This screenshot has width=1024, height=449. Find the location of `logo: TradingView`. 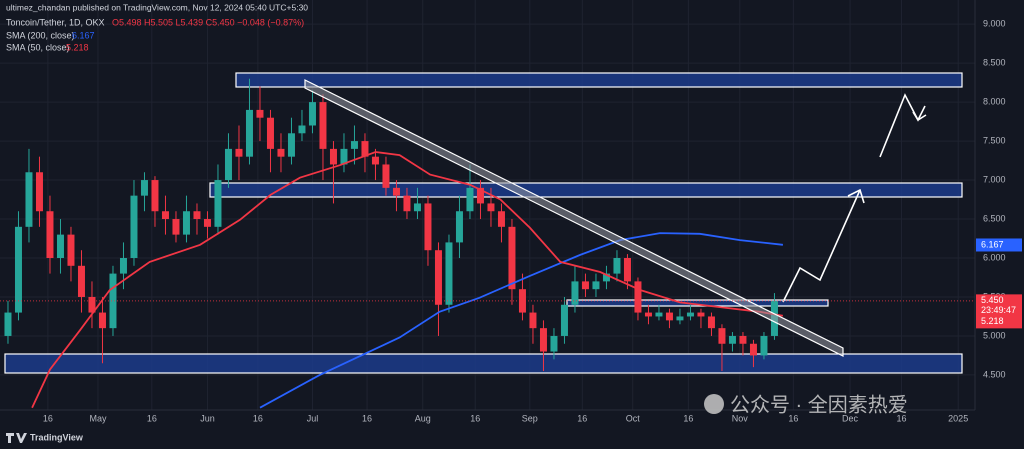

logo: TradingView is located at coordinates (45, 437).